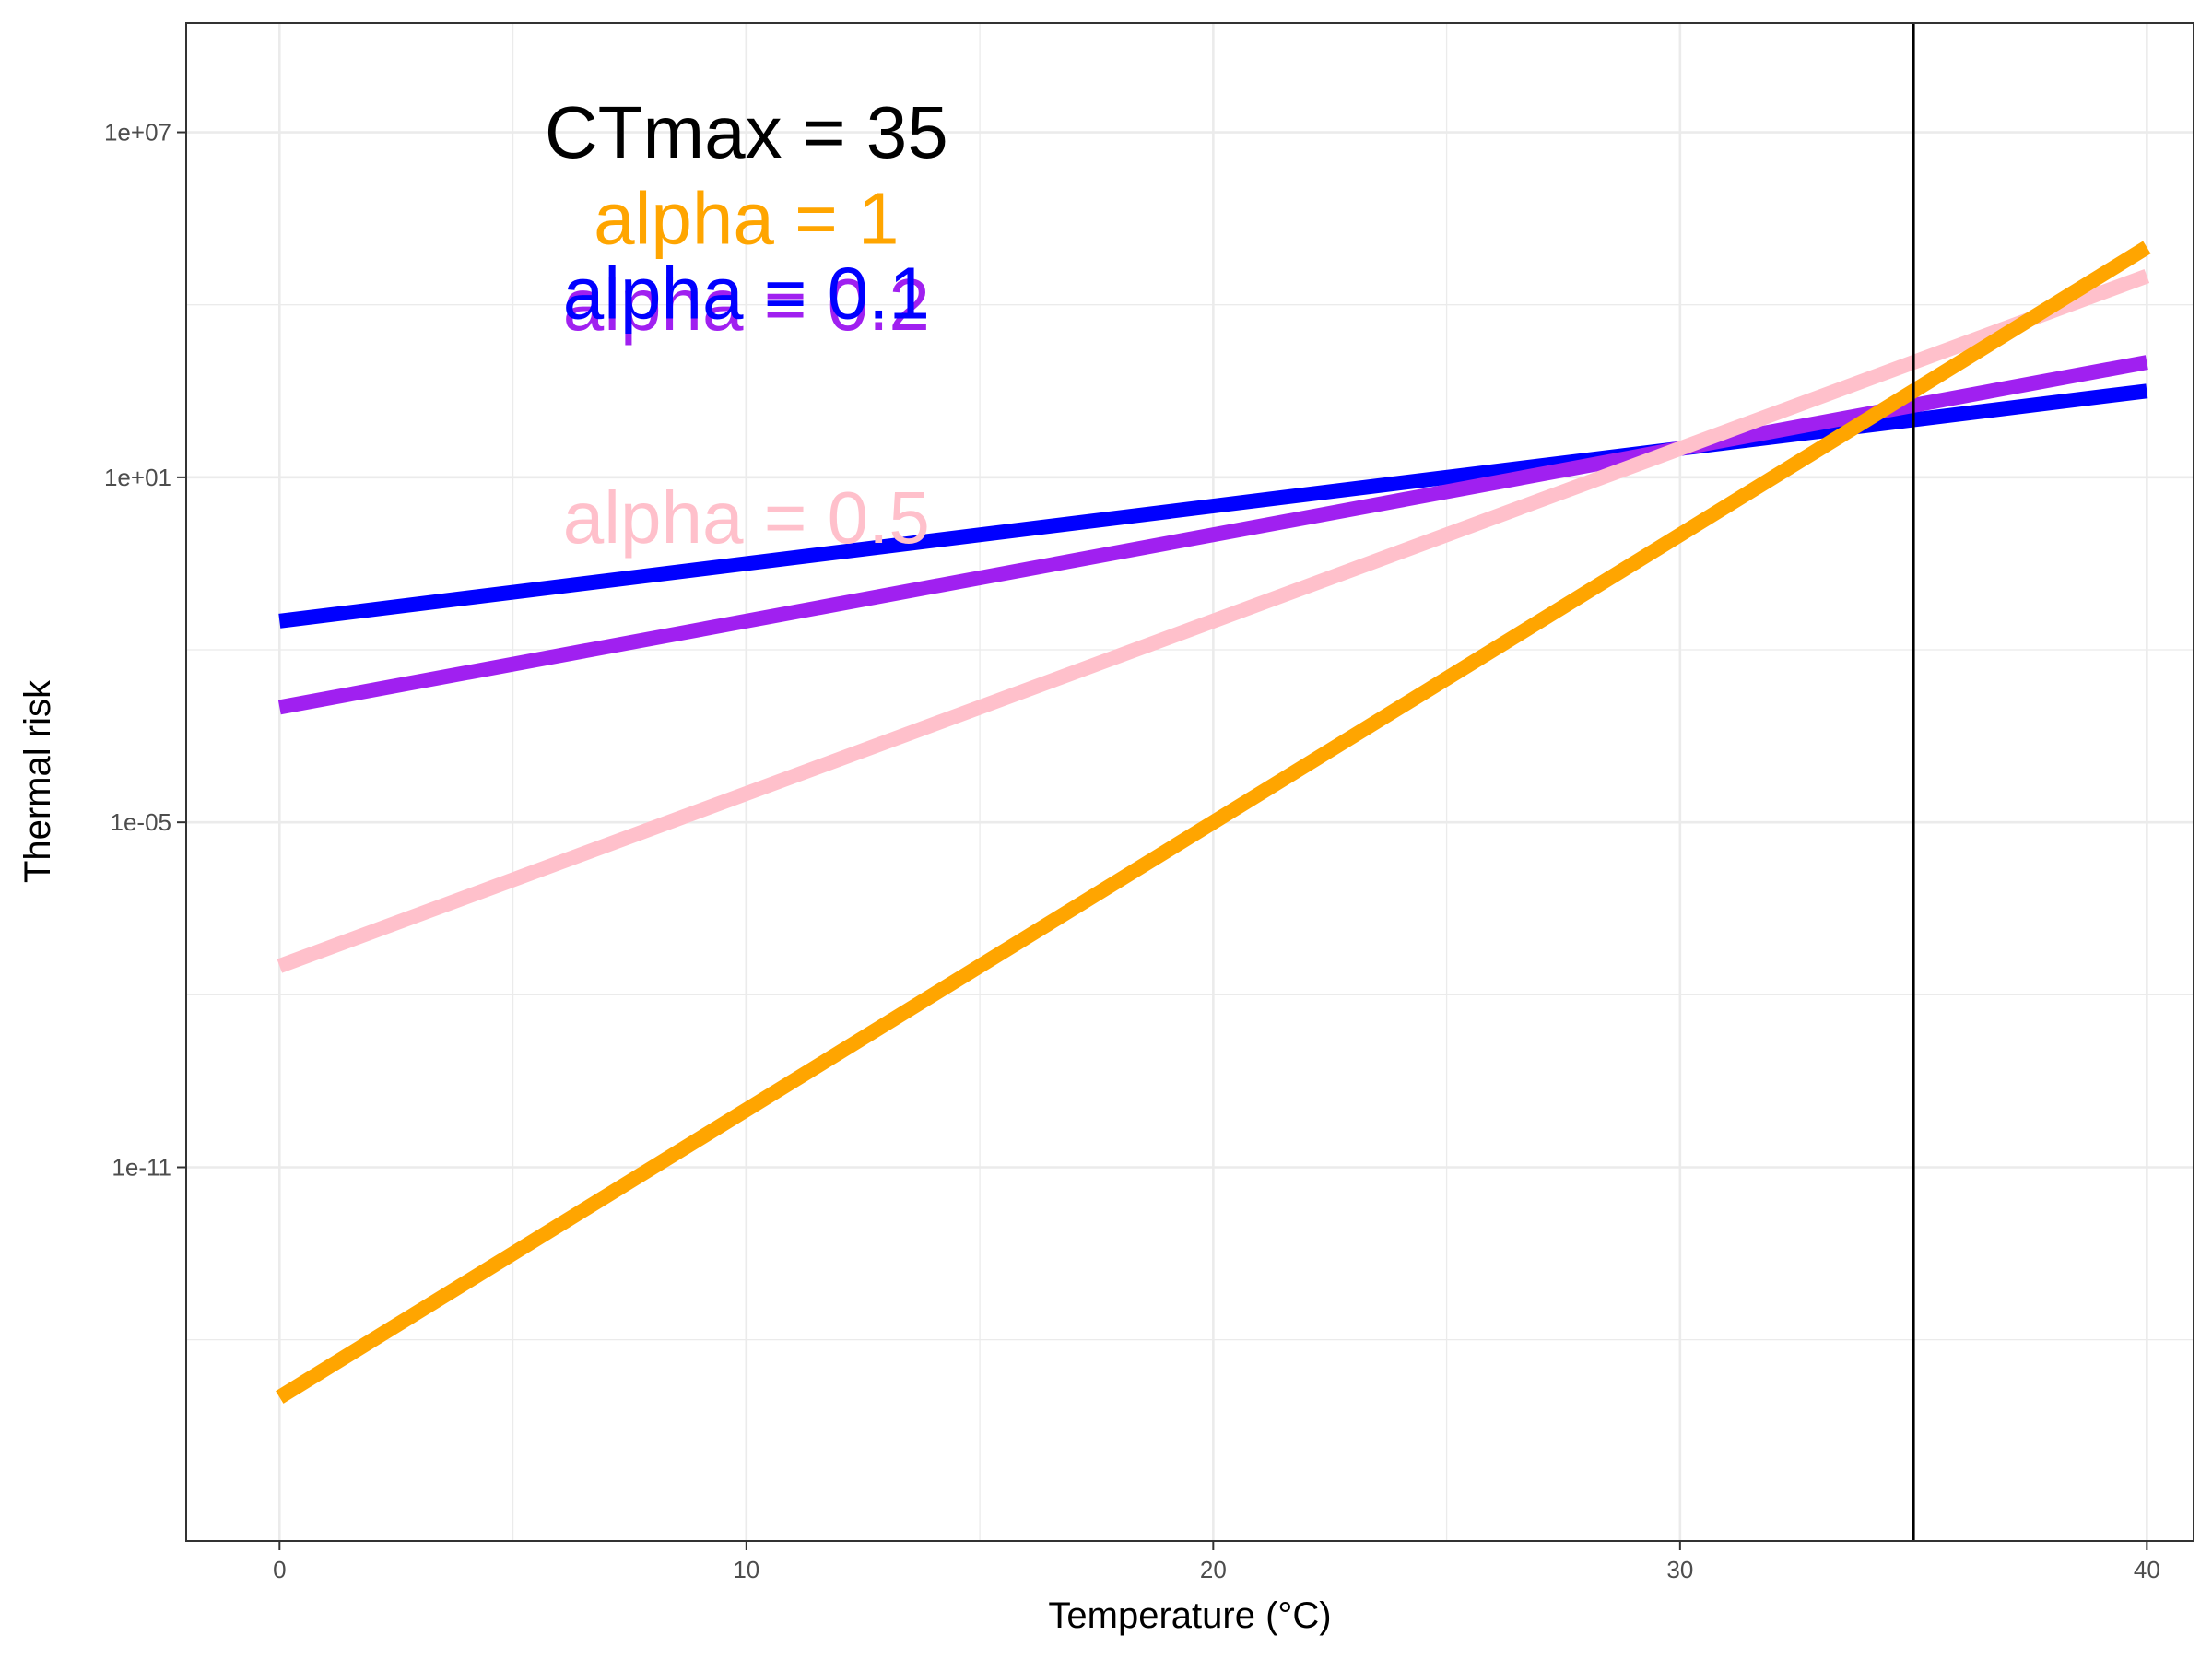 The image size is (2212, 1659). I want to click on x-tick-label: 20, so click(1213, 1569).